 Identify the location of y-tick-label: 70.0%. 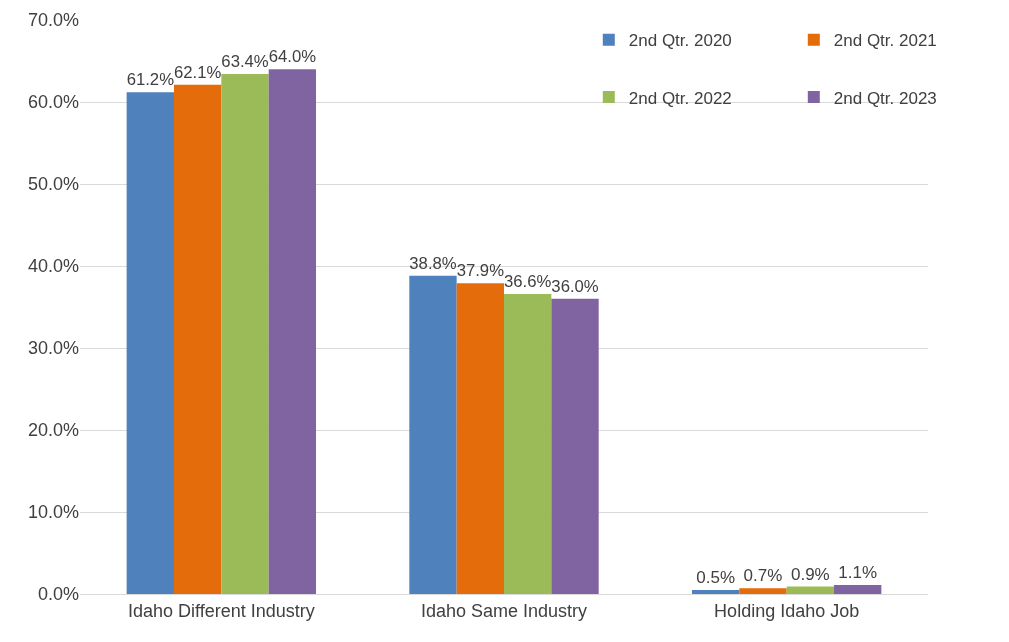
(53, 20).